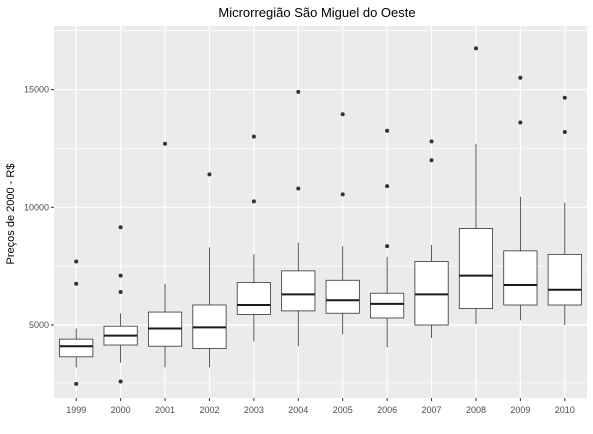  Describe the element at coordinates (76, 410) in the screenshot. I see `x-tick-label: 1999` at that location.